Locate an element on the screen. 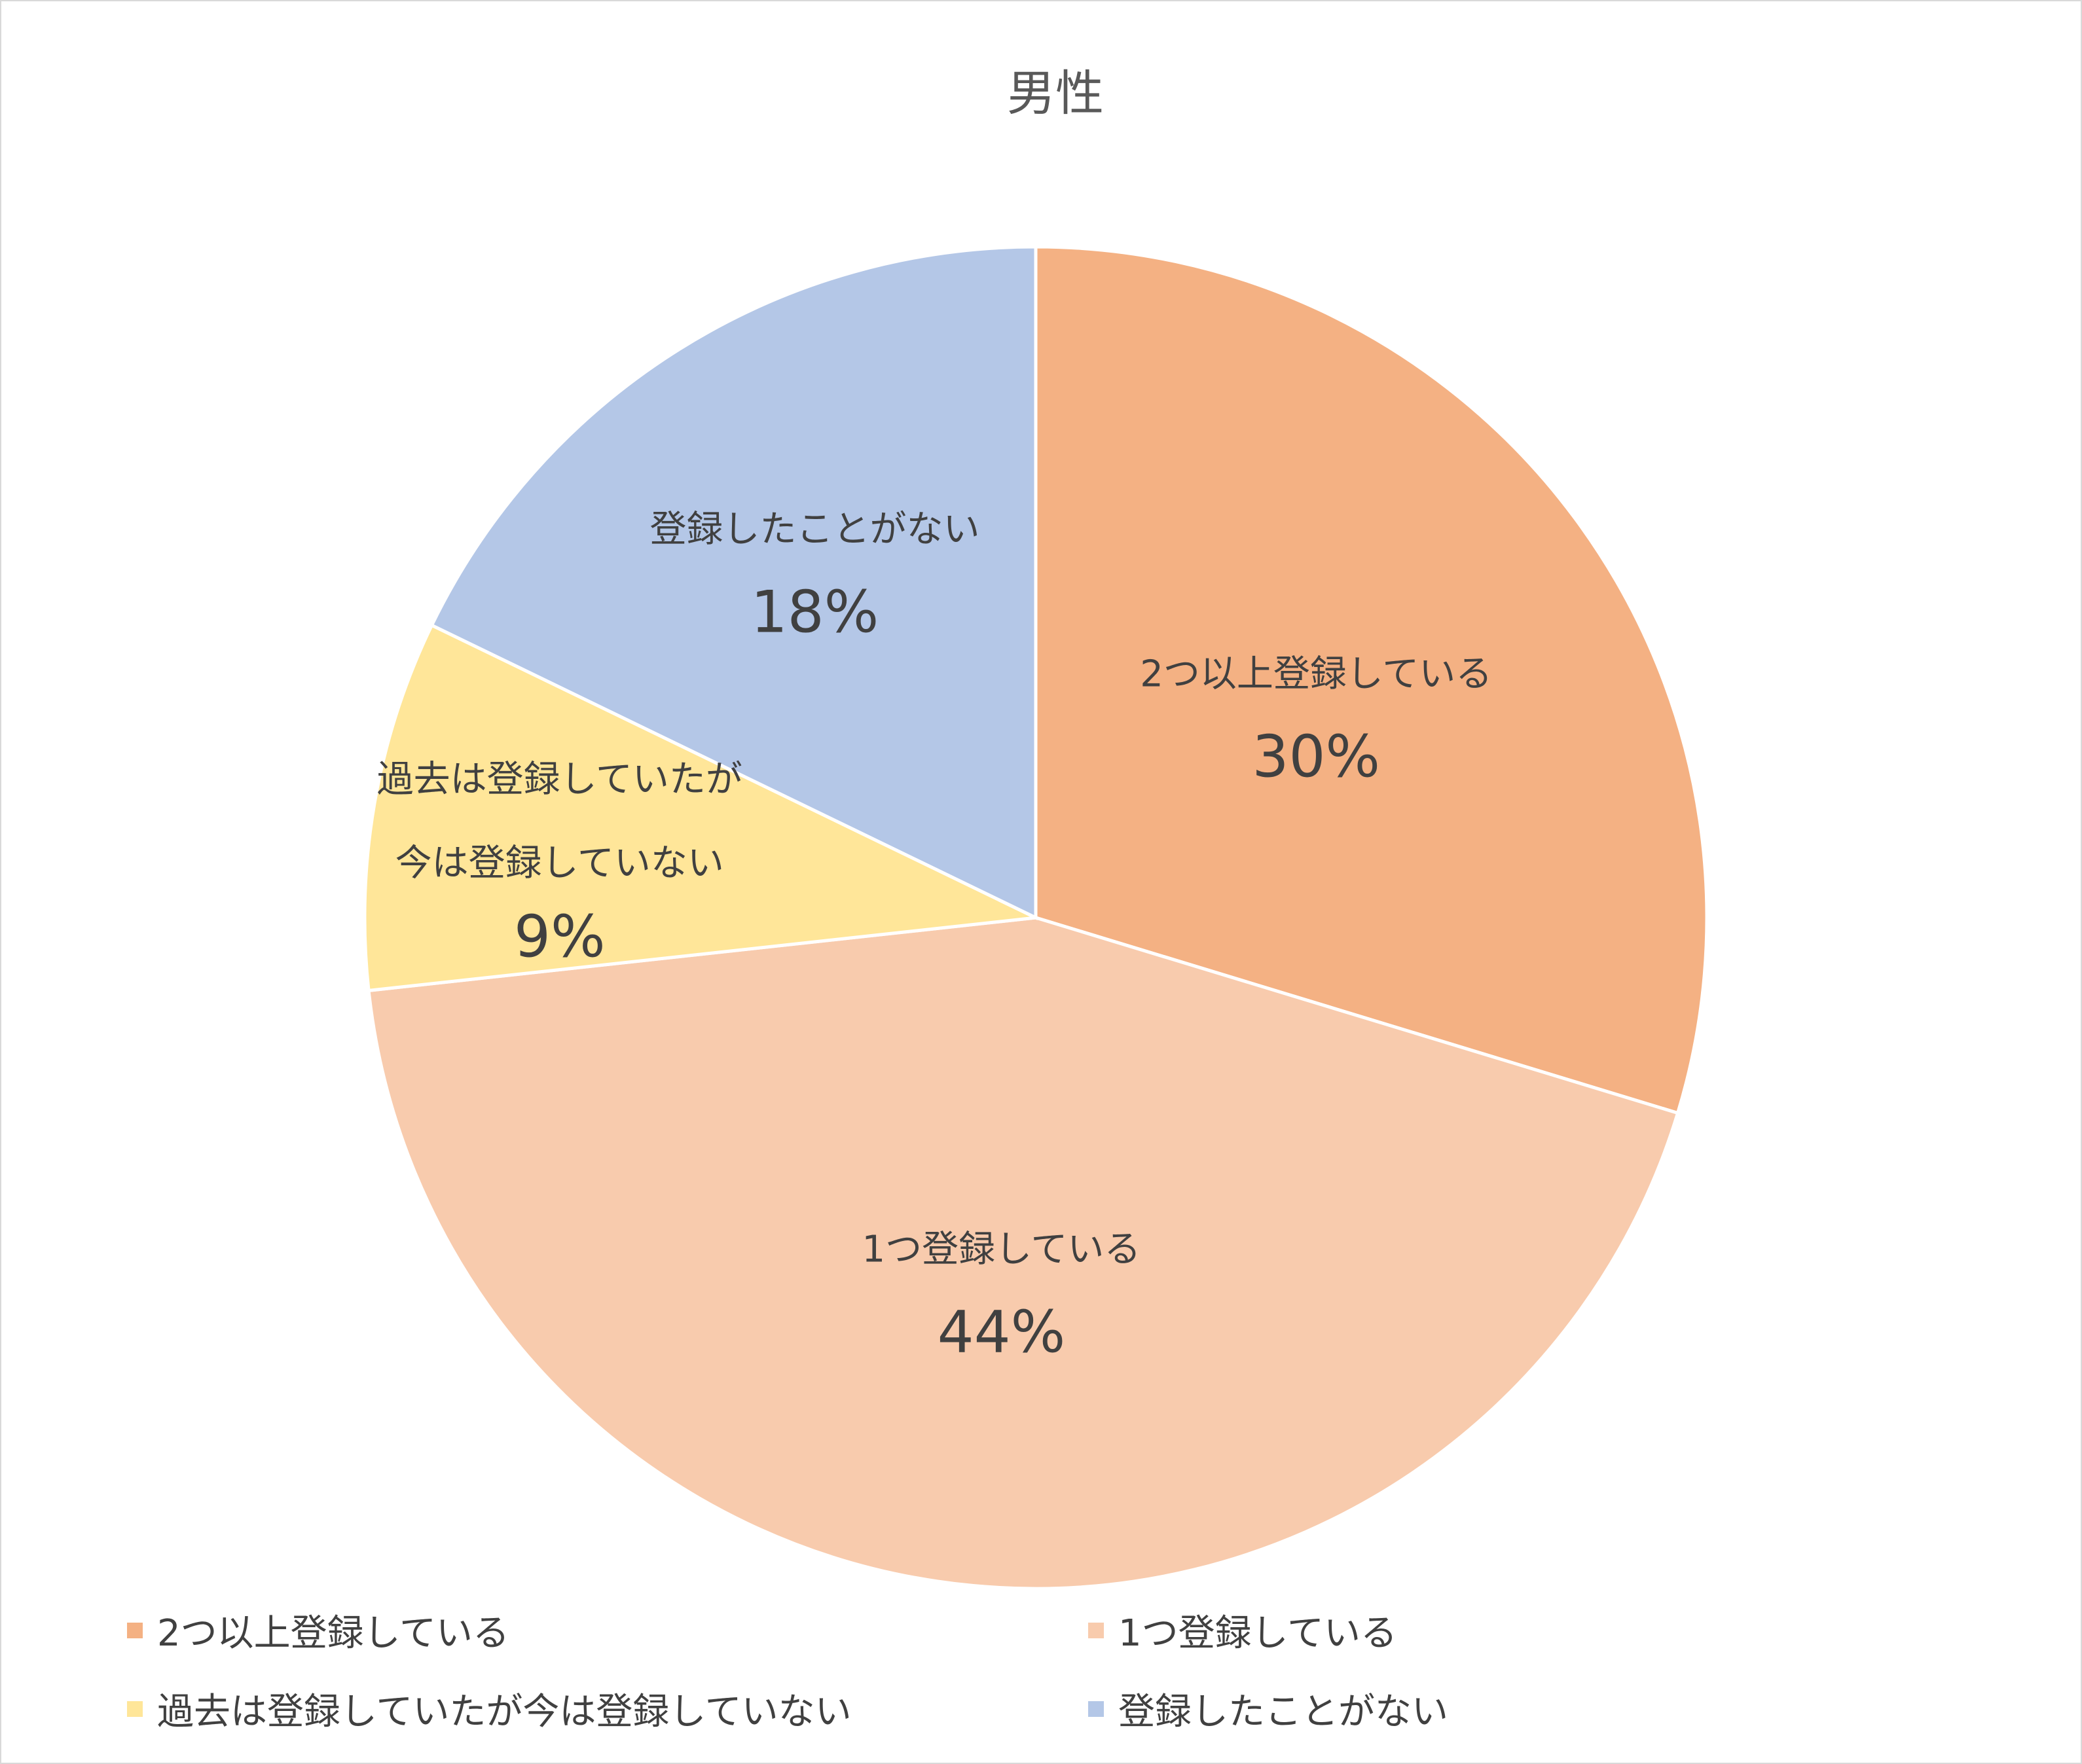  legend-item-never: 登録したことがない is located at coordinates (1268, 1708).